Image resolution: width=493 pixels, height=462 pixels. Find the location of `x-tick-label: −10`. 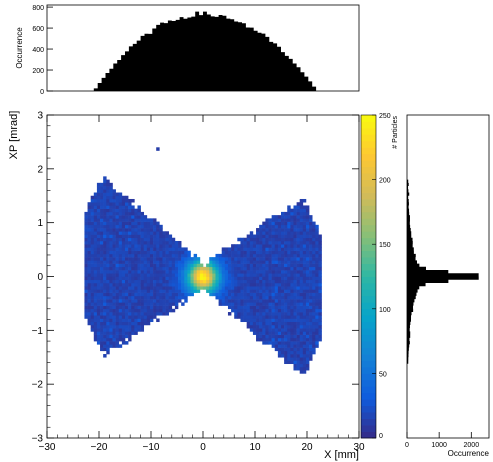

x-tick-label: −10 is located at coordinates (151, 447).